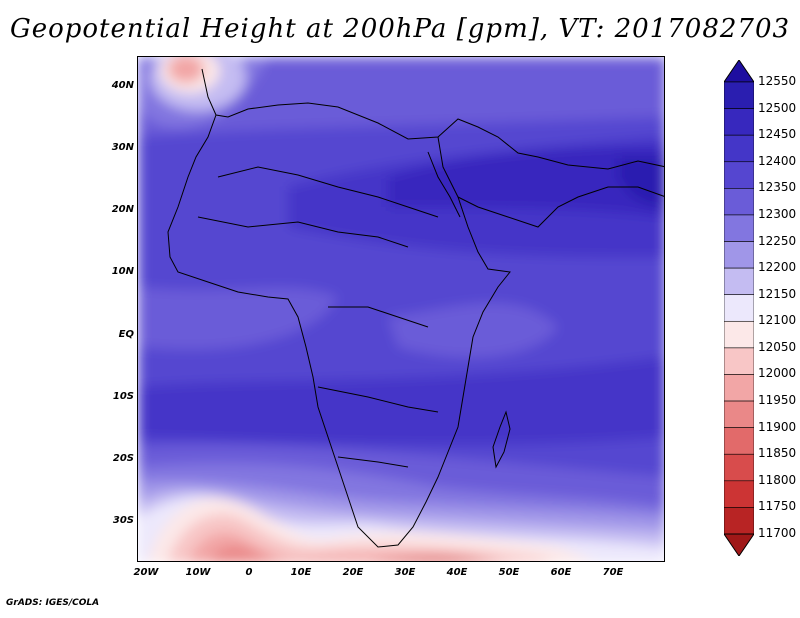 The image size is (800, 618). What do you see at coordinates (53, 603) in the screenshot?
I see `grads-credit: GrADS: IGES/COLA` at bounding box center [53, 603].